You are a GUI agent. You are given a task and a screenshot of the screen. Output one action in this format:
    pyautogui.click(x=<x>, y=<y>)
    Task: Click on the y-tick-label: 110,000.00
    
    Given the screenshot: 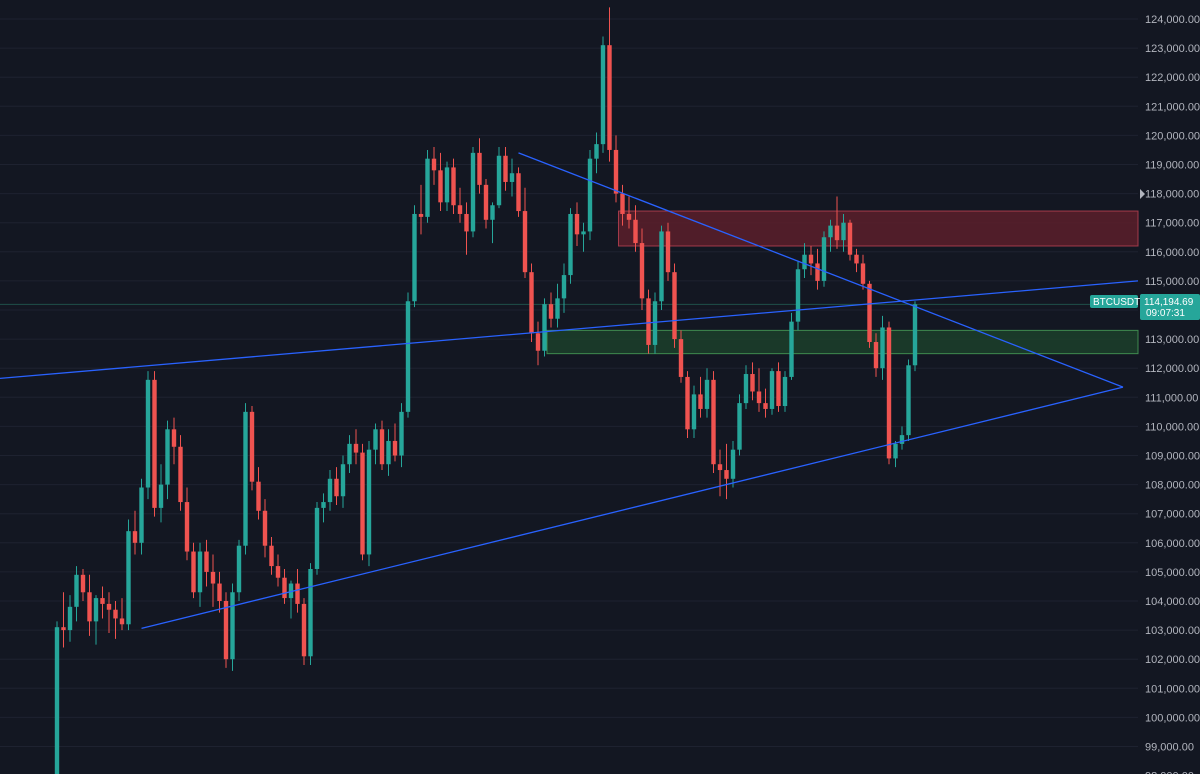 What is the action you would take?
    pyautogui.click(x=1172, y=427)
    